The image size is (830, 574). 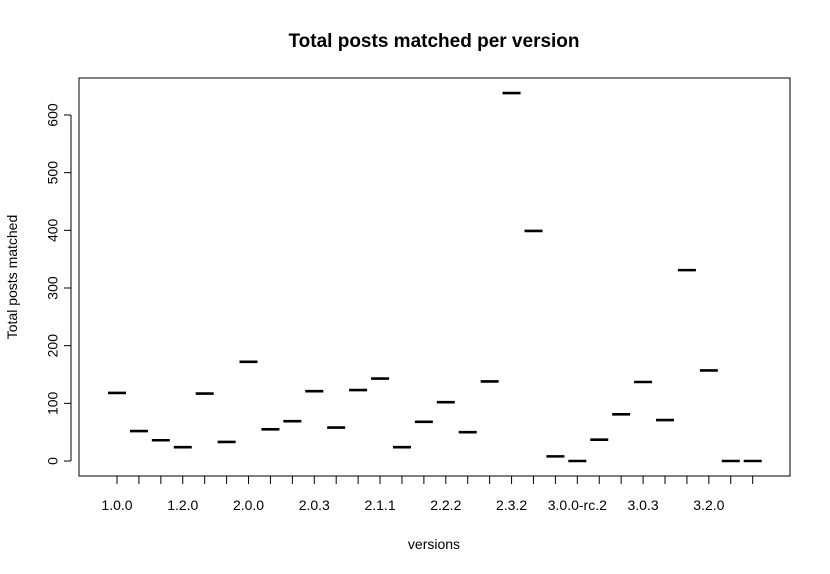 I want to click on y-axis: 0 100 200 300 400 500 600, so click(x=58, y=284).